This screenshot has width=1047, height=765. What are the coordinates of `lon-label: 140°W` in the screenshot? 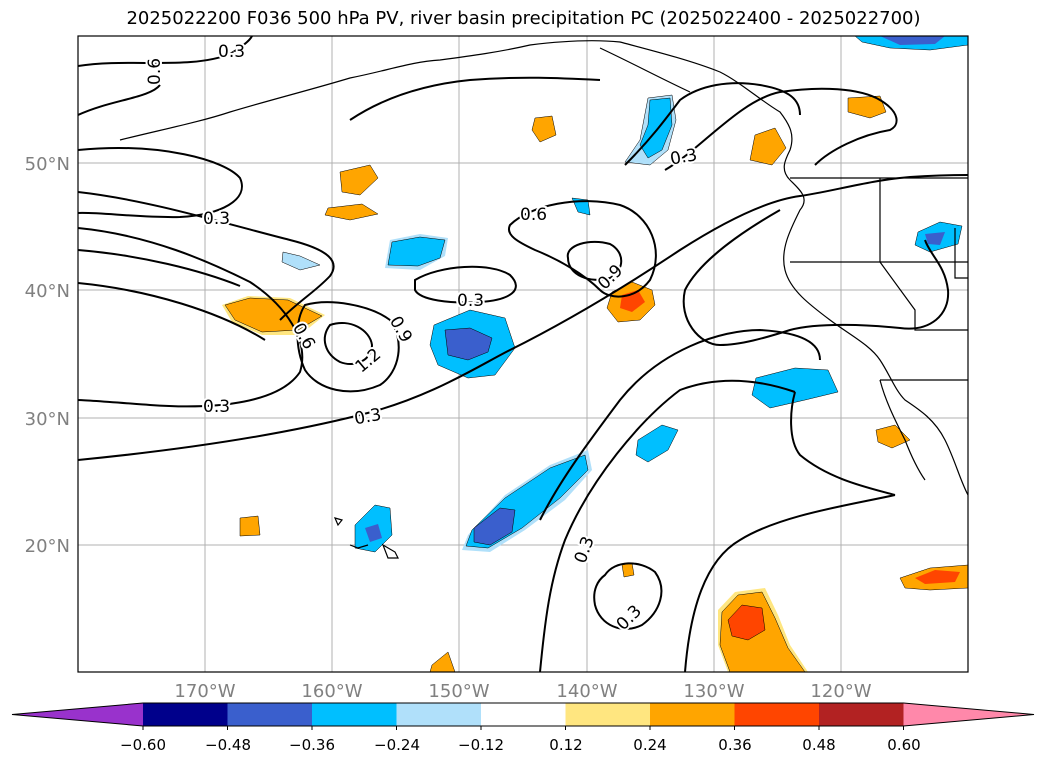 It's located at (586, 691).